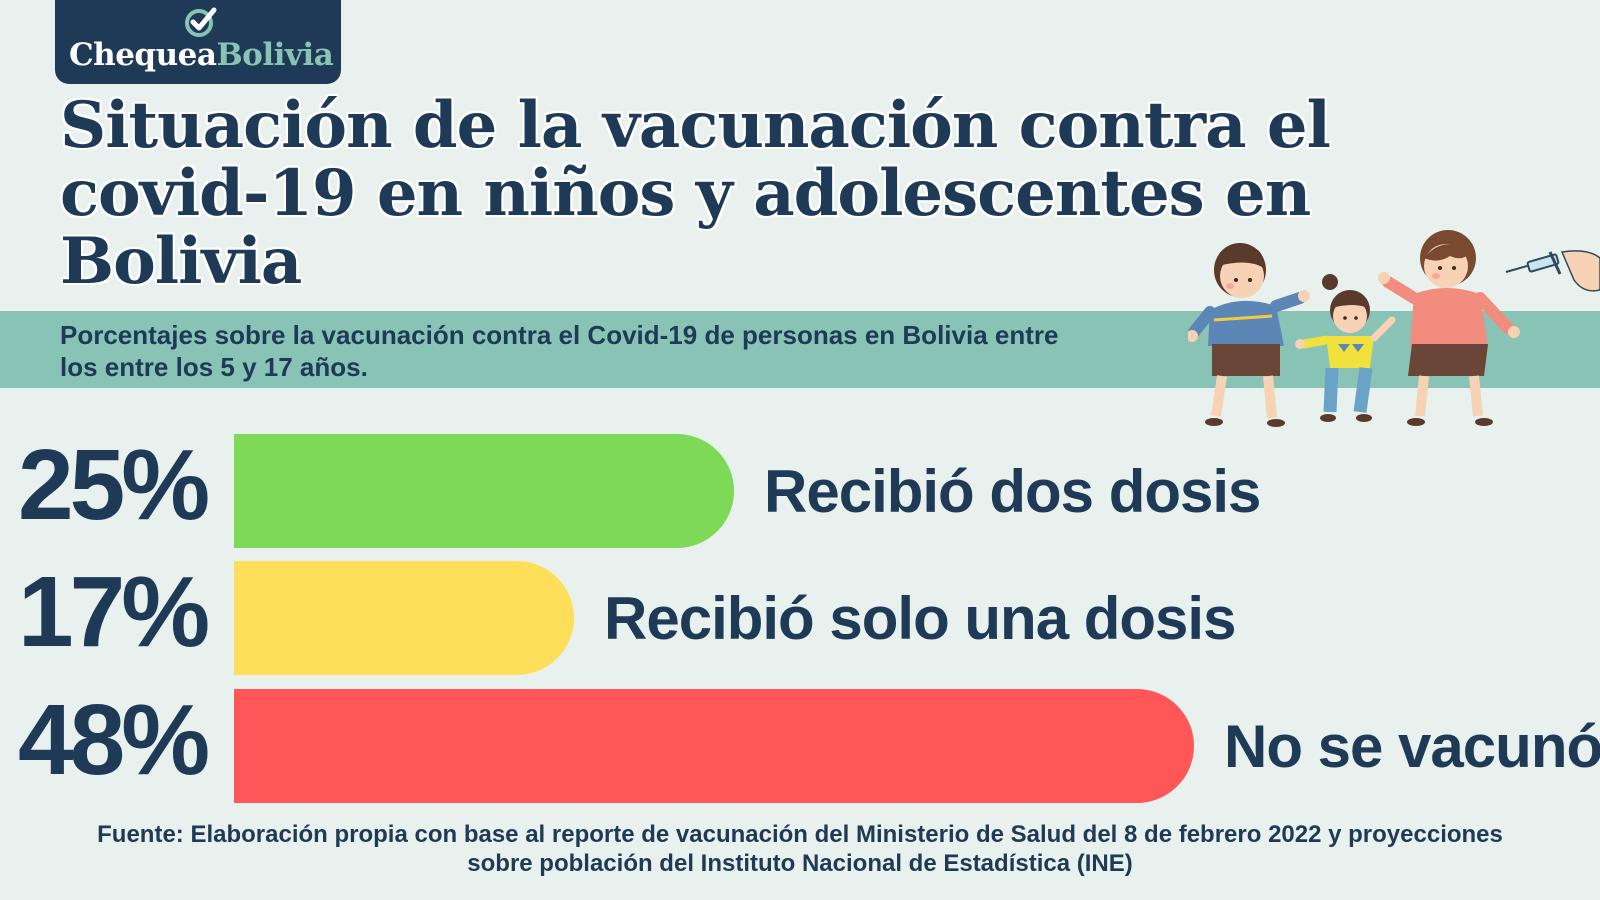 This screenshot has height=900, width=1600. Describe the element at coordinates (114, 740) in the screenshot. I see `value-label-3: 48%` at that location.